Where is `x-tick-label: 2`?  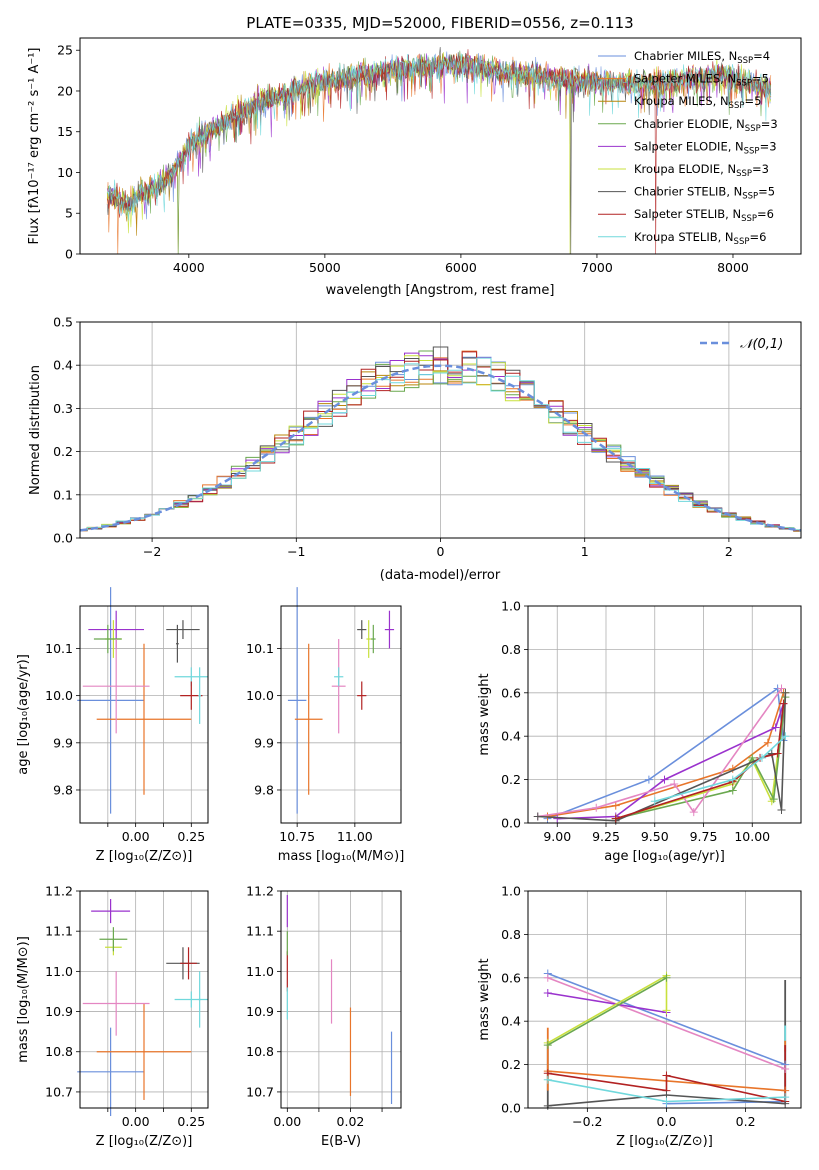 x-tick-label: 2 is located at coordinates (729, 551).